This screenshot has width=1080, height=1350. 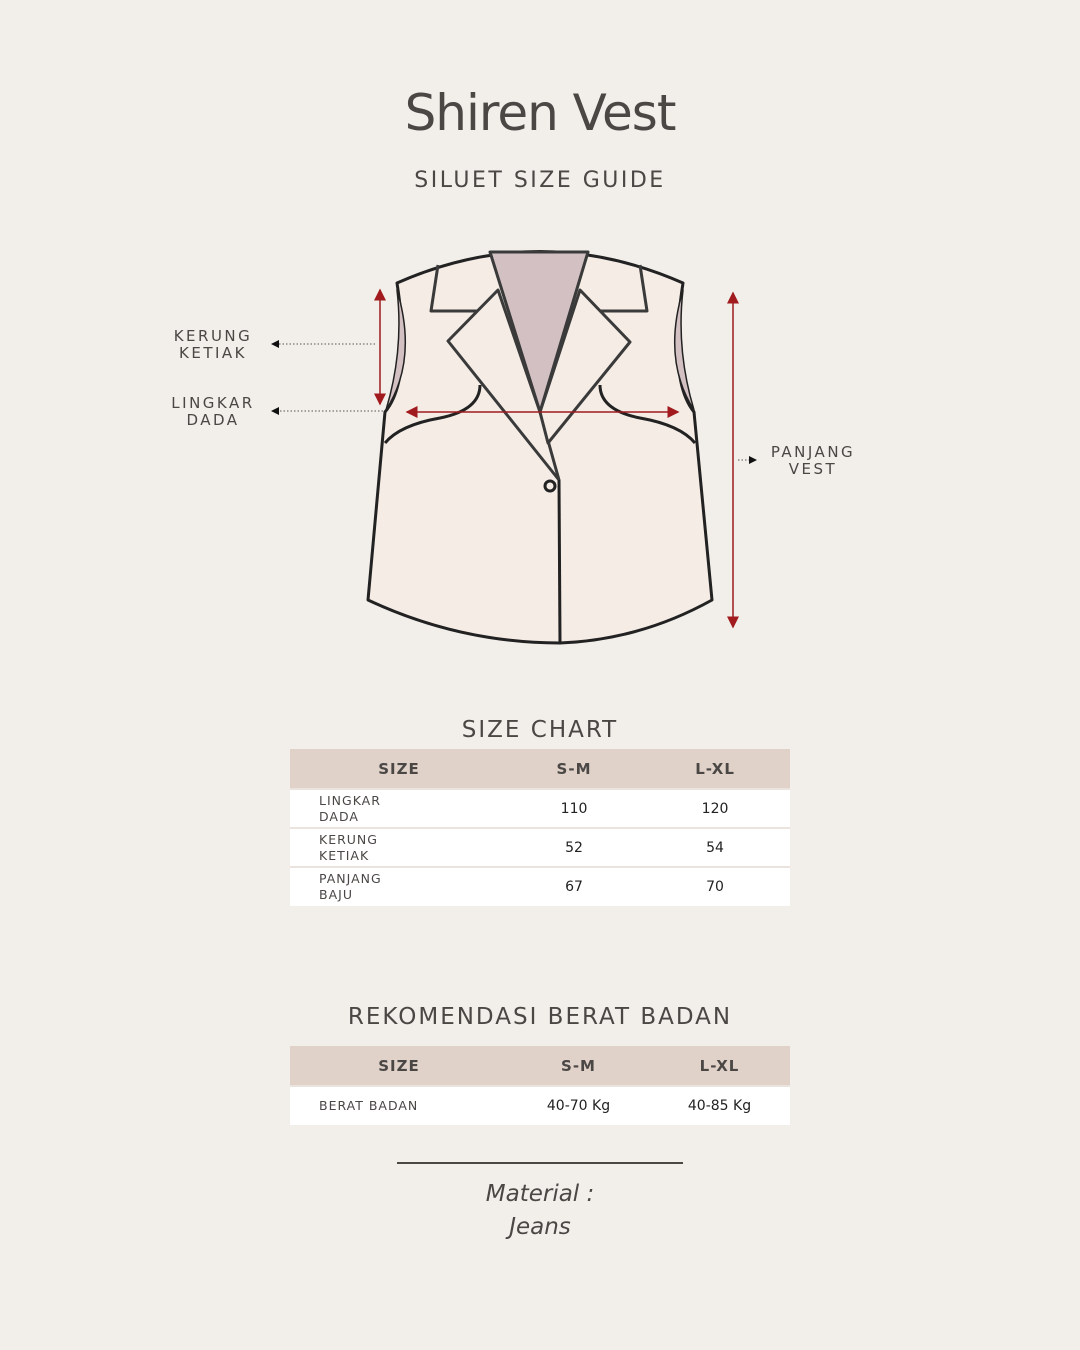 What do you see at coordinates (399, 886) in the screenshot?
I see `row-name: PANJANG BAJU` at bounding box center [399, 886].